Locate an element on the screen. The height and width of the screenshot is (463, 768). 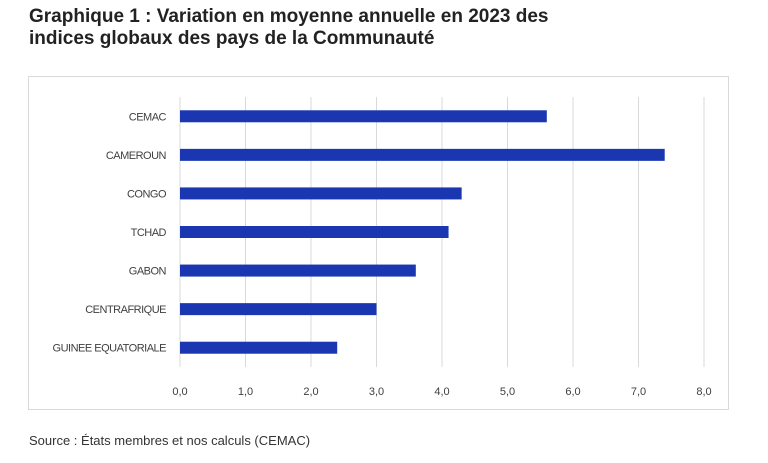
category-label: TCHAD is located at coordinates (149, 233).